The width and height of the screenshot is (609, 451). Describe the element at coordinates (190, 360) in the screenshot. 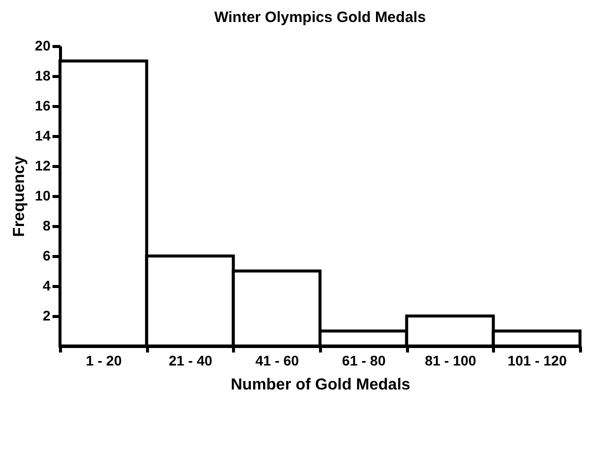

I see `x-tick-label: 21 - 40` at that location.